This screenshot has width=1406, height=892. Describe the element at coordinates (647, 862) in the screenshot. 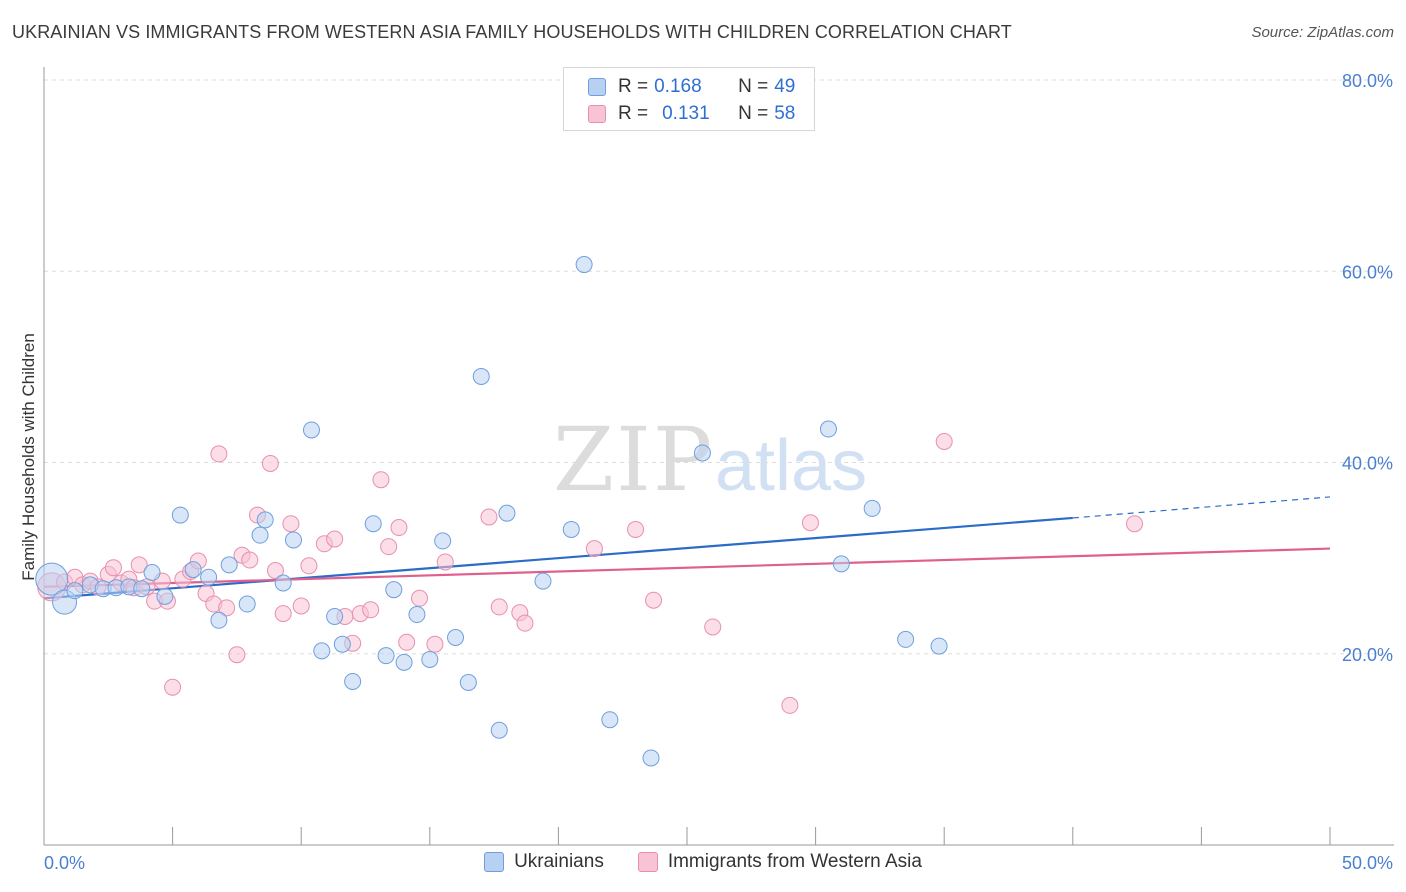

I see `legend-swatch-immigrants` at that location.